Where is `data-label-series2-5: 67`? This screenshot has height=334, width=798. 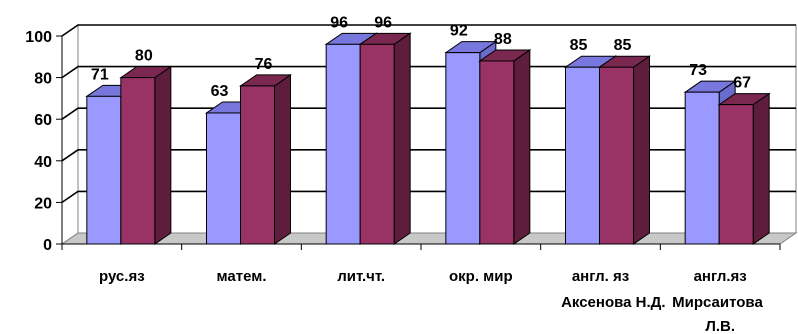 data-label-series2-5: 67 is located at coordinates (742, 83).